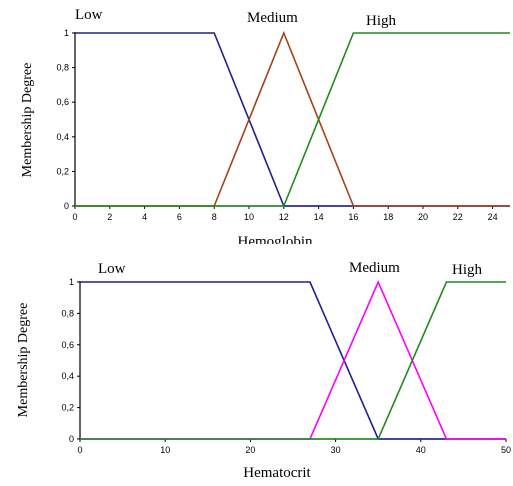 The image size is (513, 486). I want to click on x-tick-label: 2, so click(109, 217).